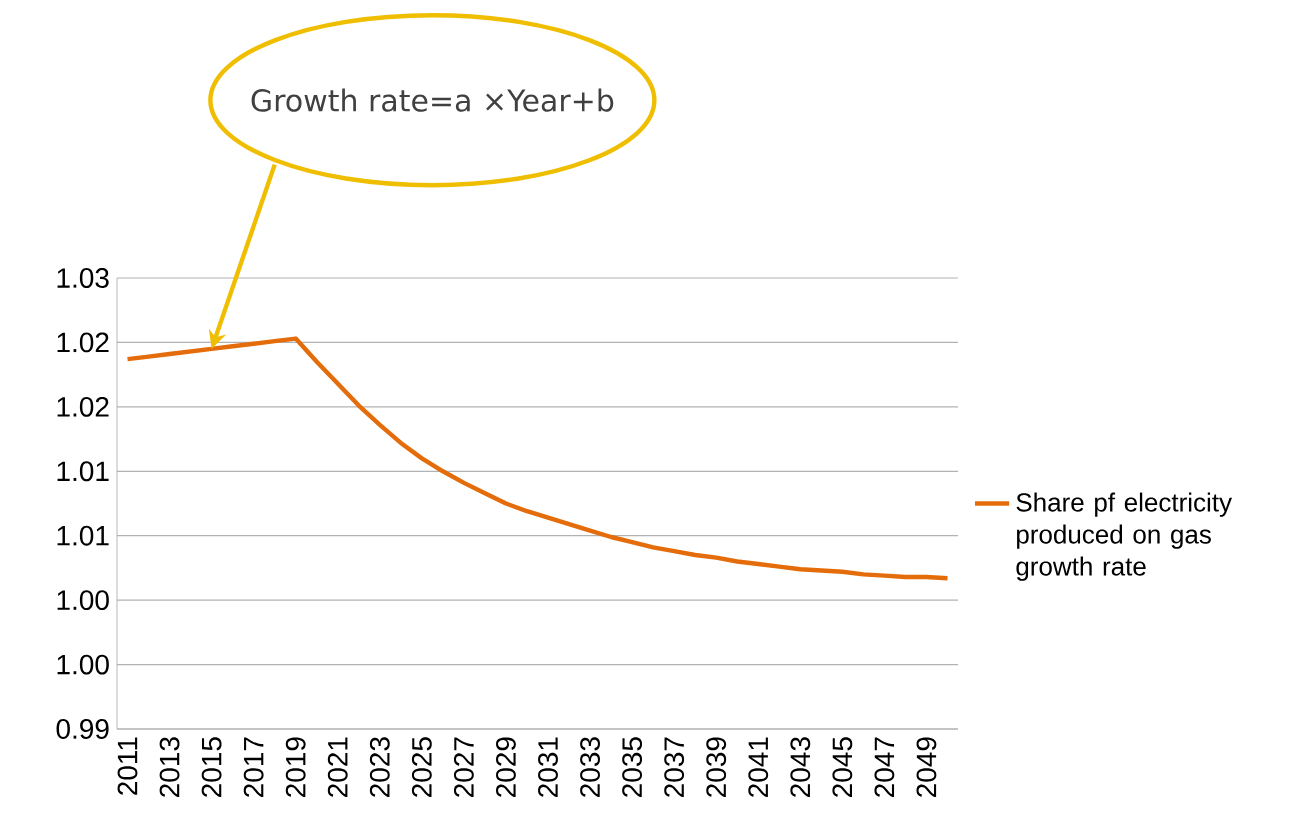  Describe the element at coordinates (842, 767) in the screenshot. I see `x-tick-label: 2045` at that location.